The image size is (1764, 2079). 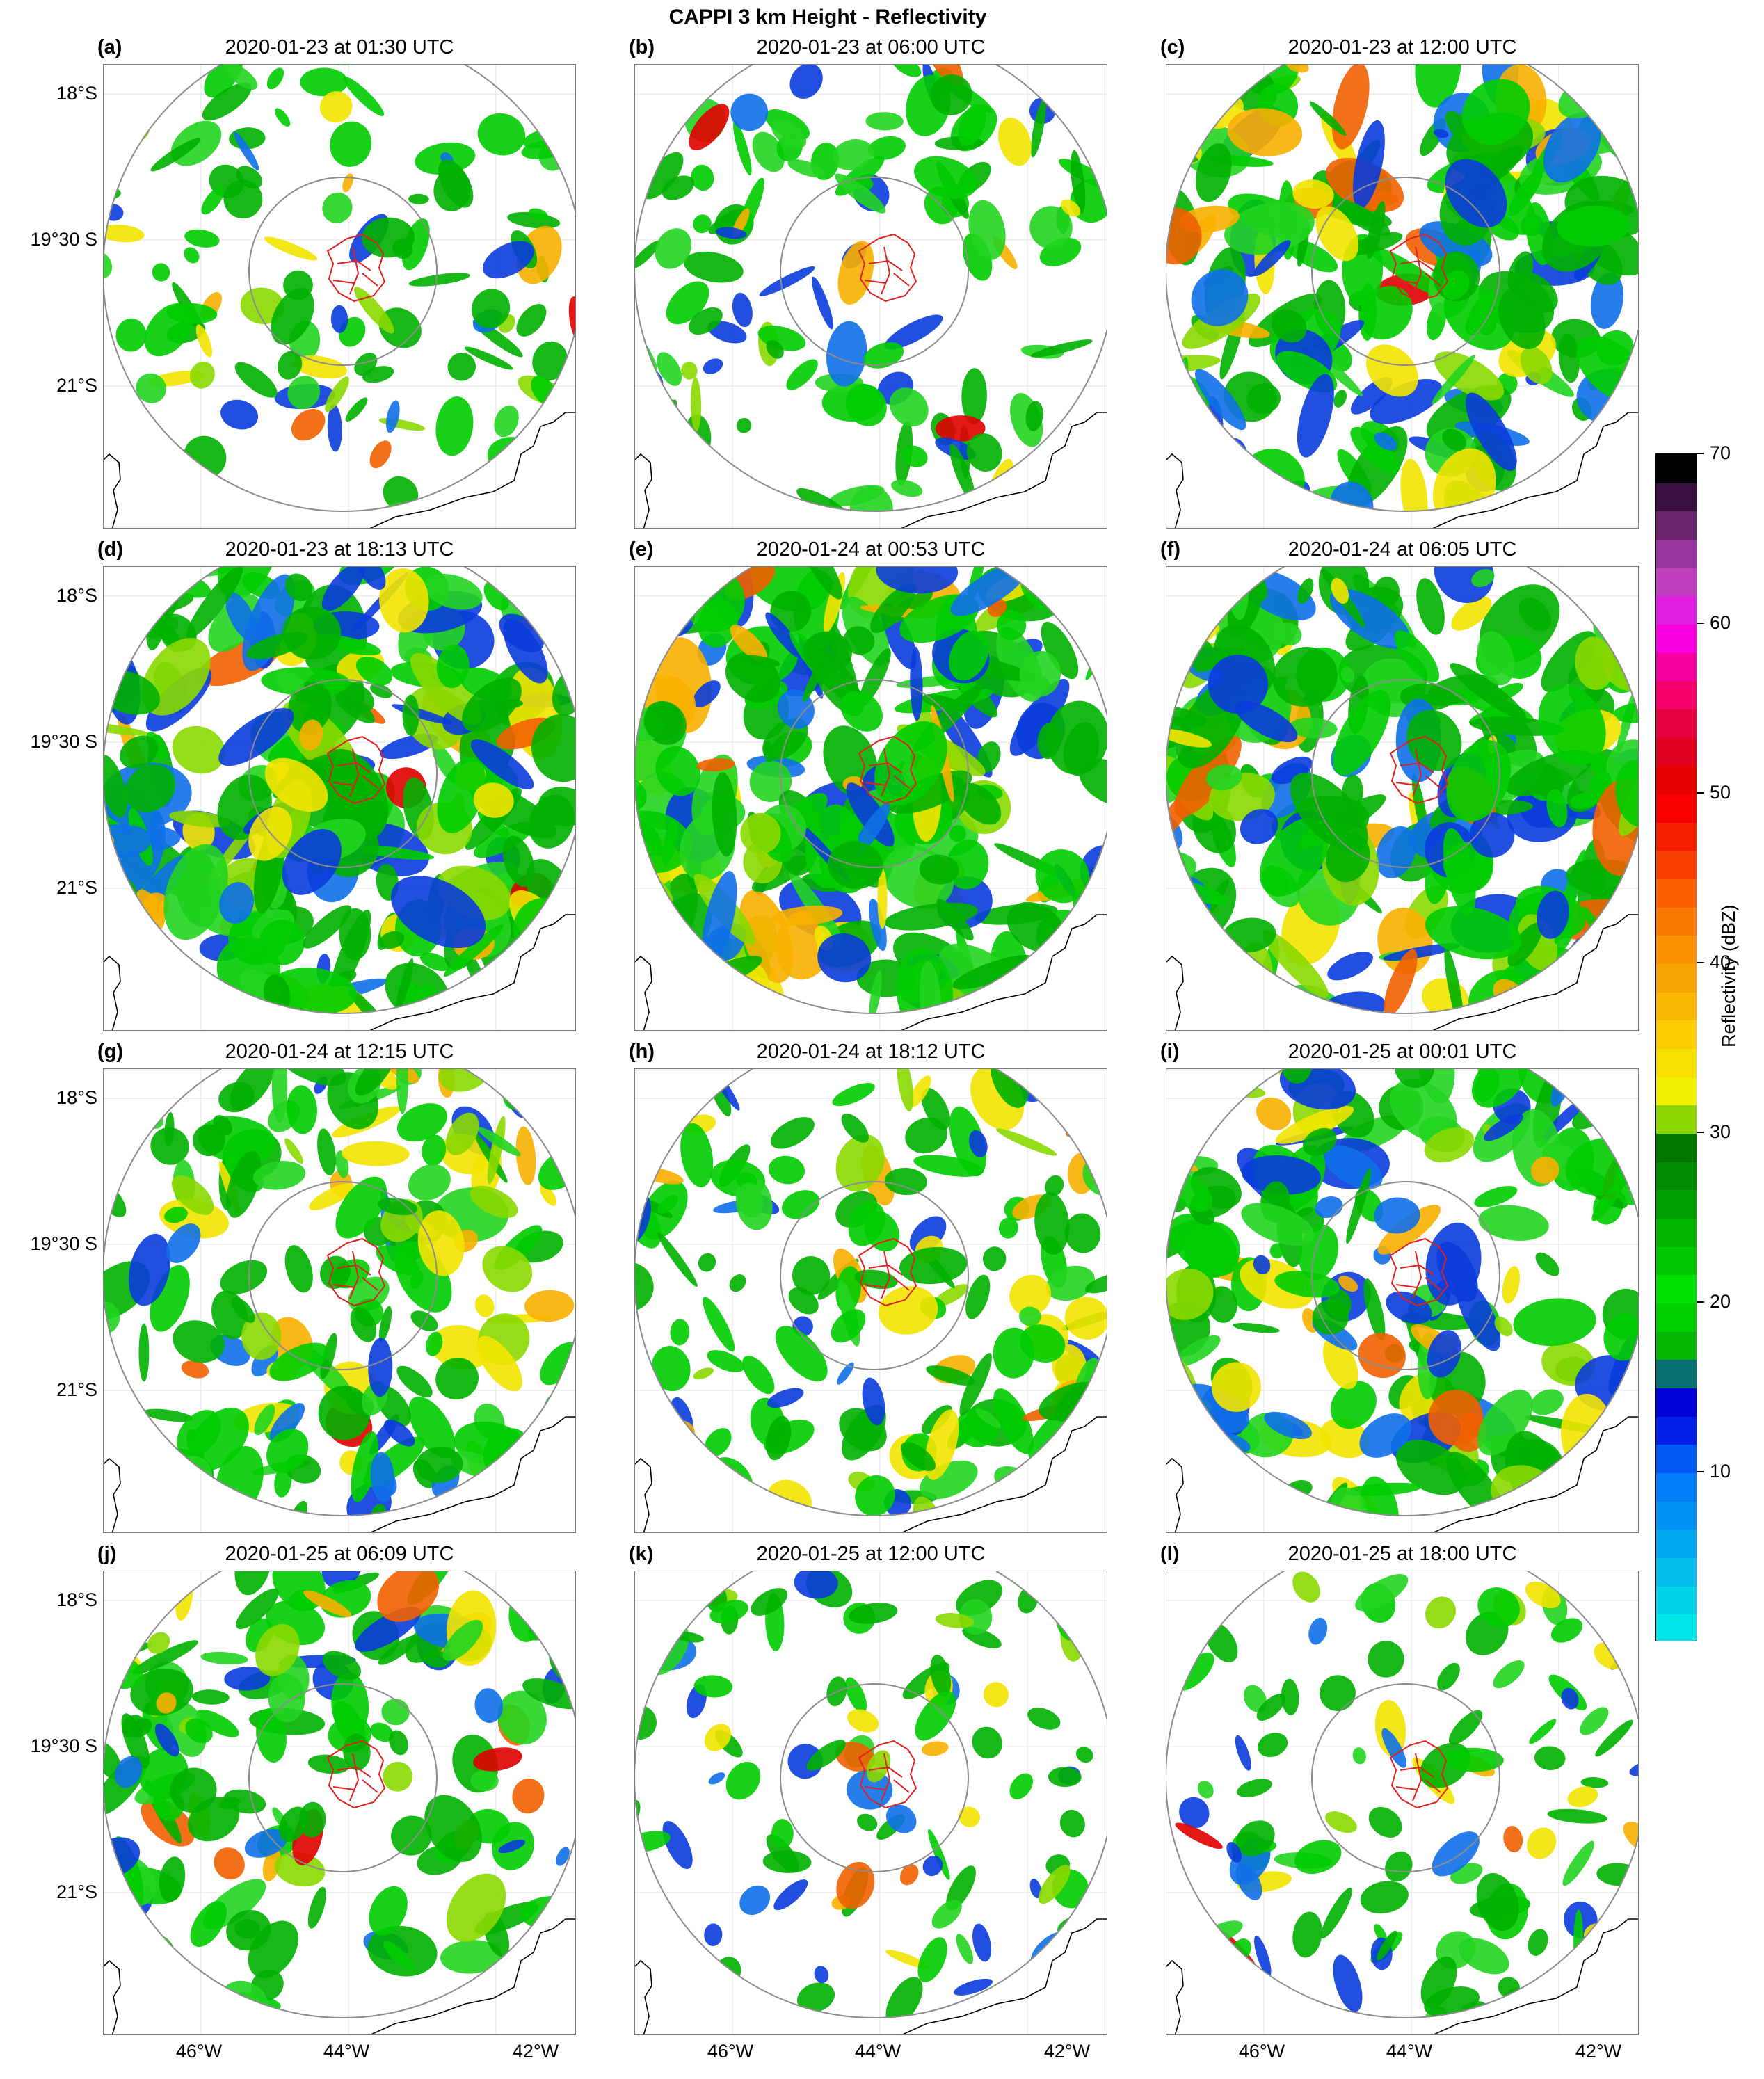 I want to click on colorbar-tick-label: 20, so click(x=1720, y=1301).